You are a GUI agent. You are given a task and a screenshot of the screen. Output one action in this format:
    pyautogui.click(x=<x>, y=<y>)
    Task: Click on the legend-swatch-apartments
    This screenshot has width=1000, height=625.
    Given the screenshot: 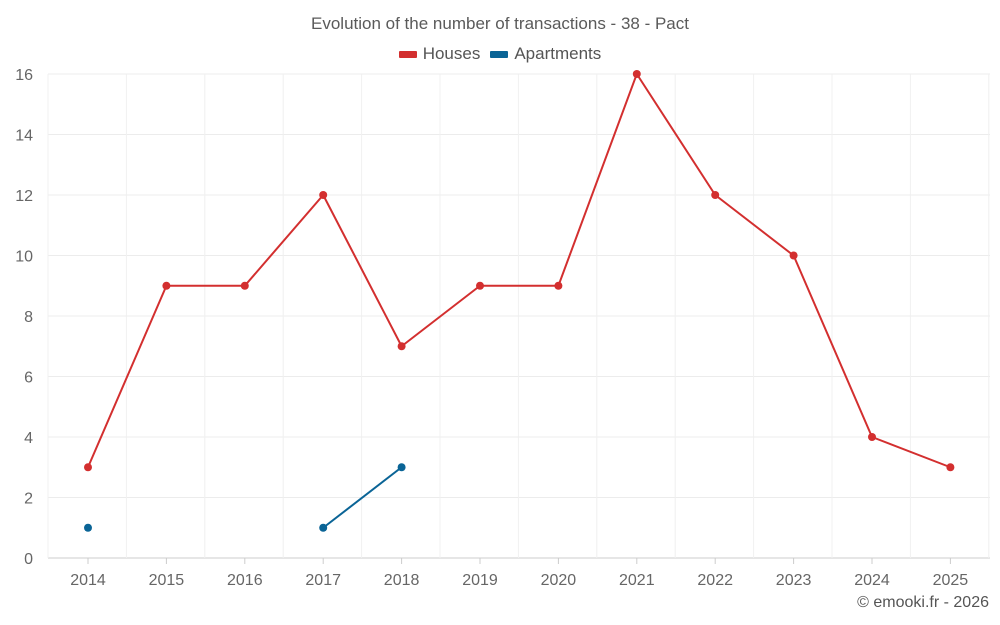 What is the action you would take?
    pyautogui.click(x=499, y=54)
    